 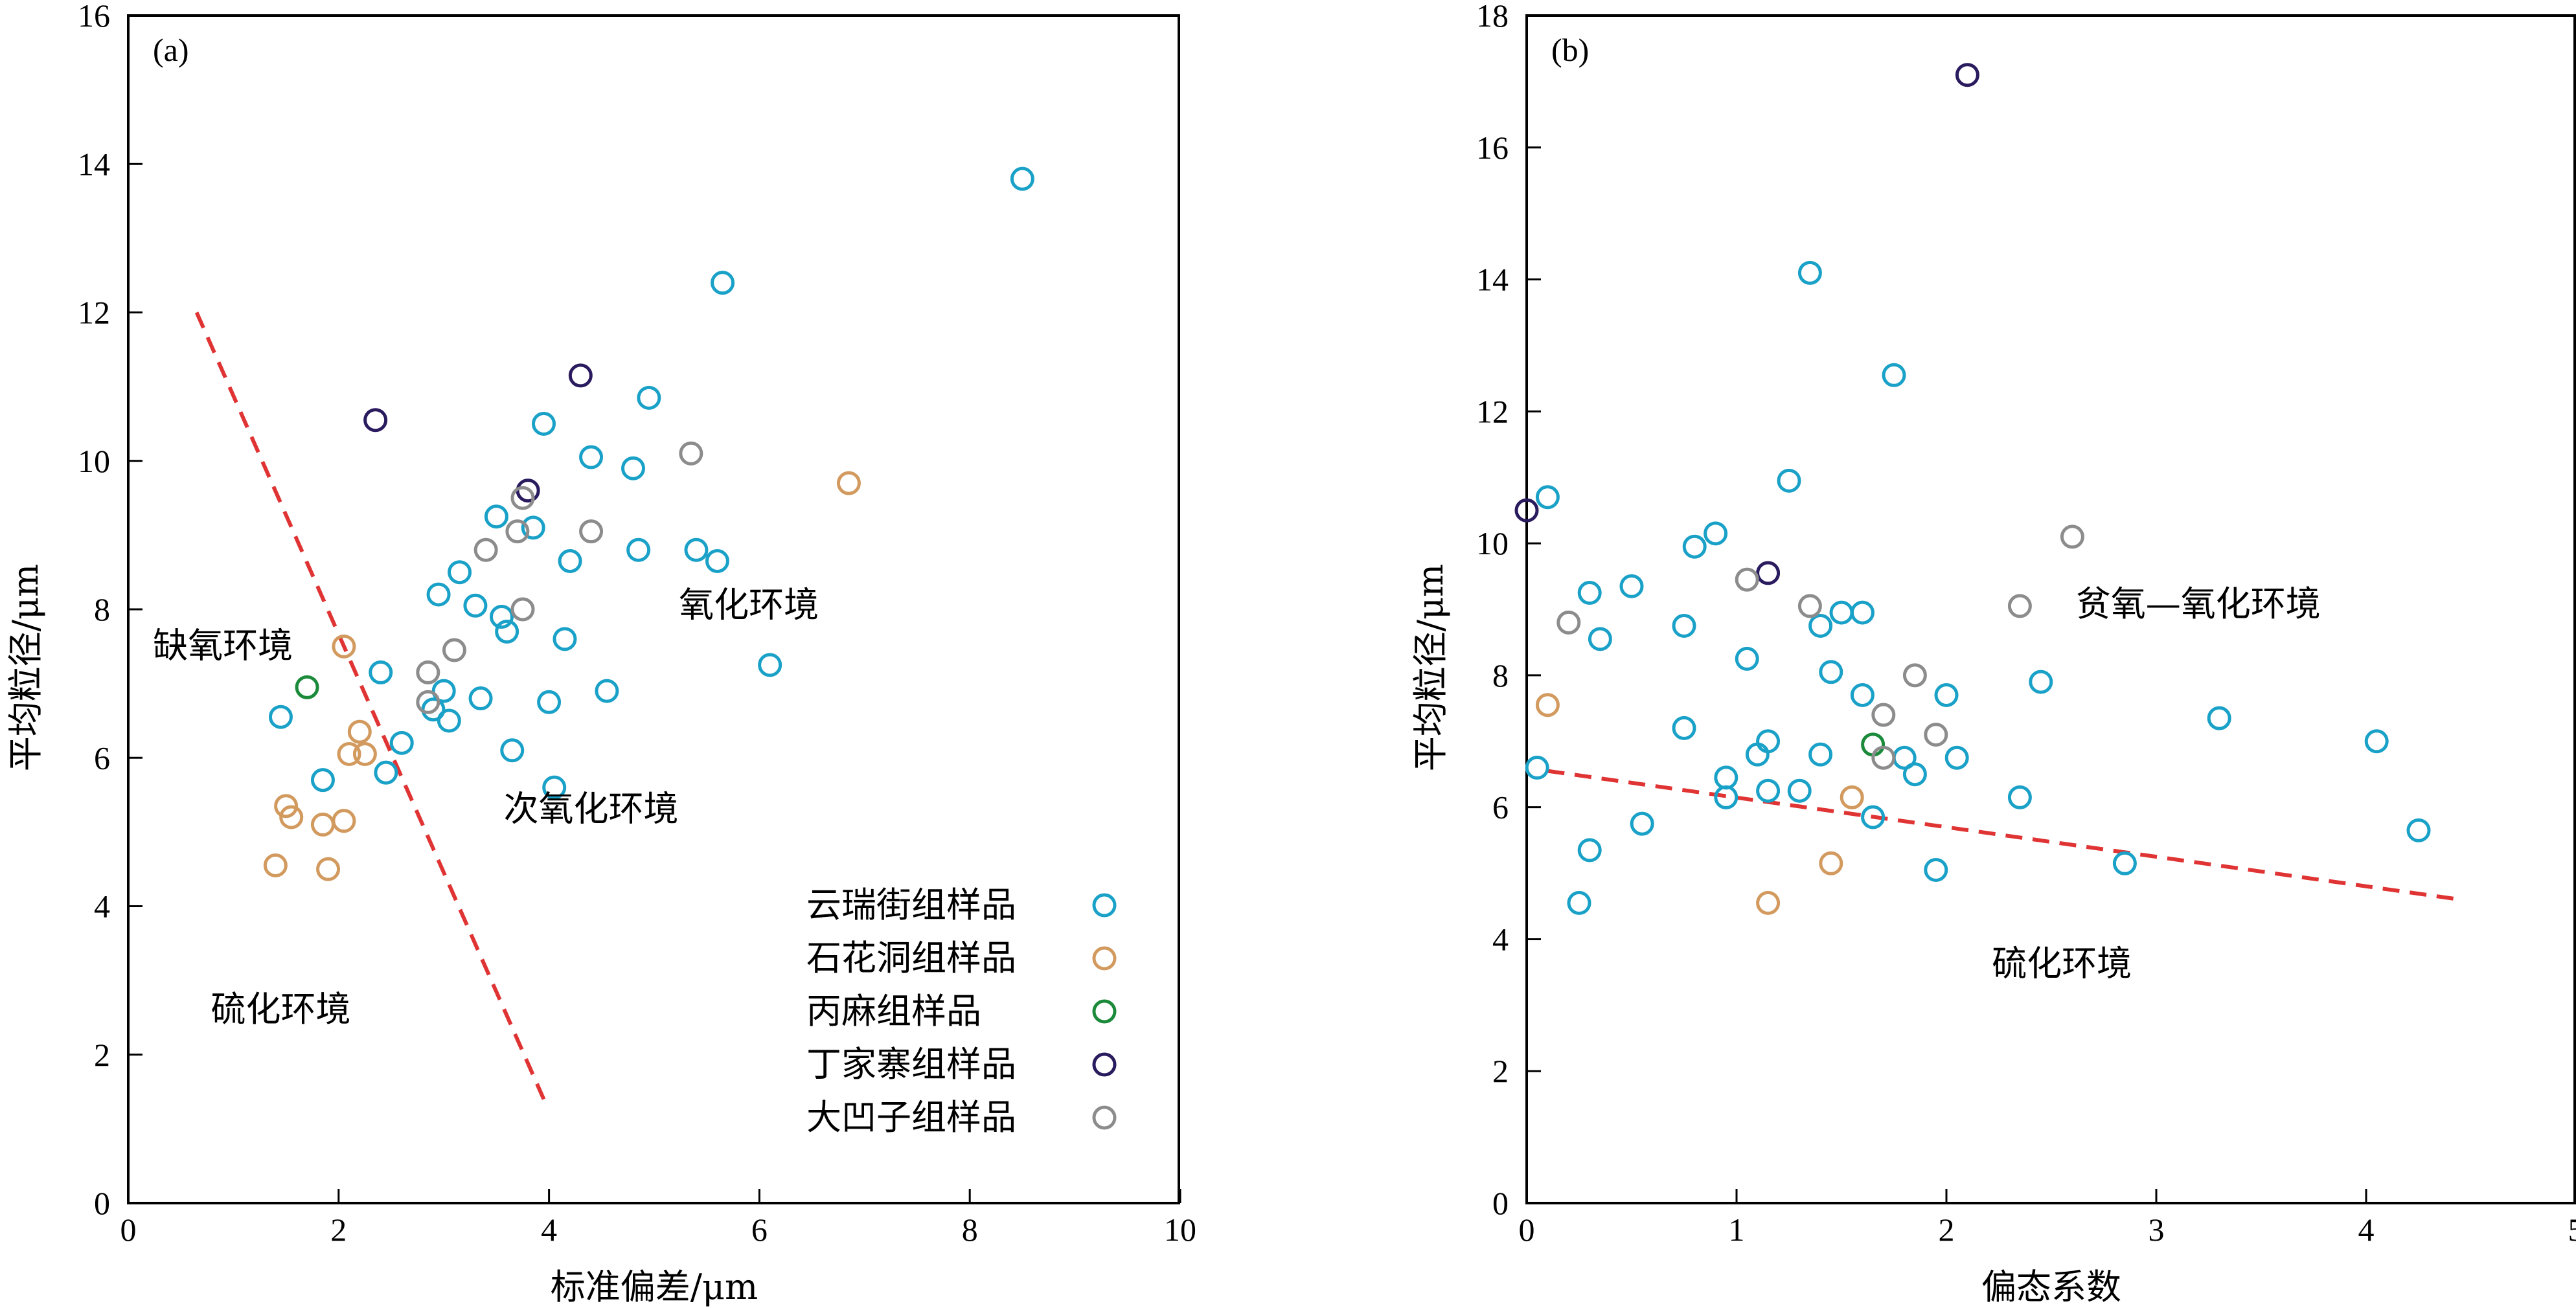 I want to click on panel-a-region-label: 次氧化环境, so click(x=591, y=809).